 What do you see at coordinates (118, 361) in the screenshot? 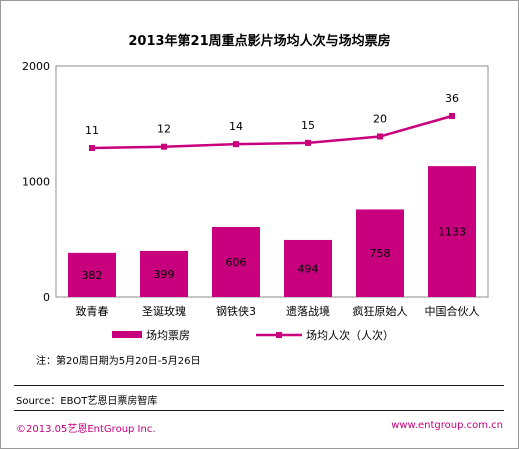
I see `chart-note: 注：第20周日期为5月20日-5月26日` at bounding box center [118, 361].